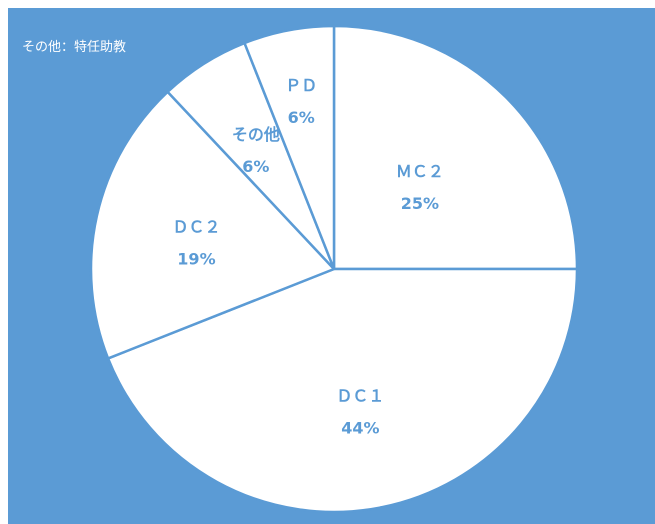  I want to click on slice-value-label: 44%, so click(360, 427).